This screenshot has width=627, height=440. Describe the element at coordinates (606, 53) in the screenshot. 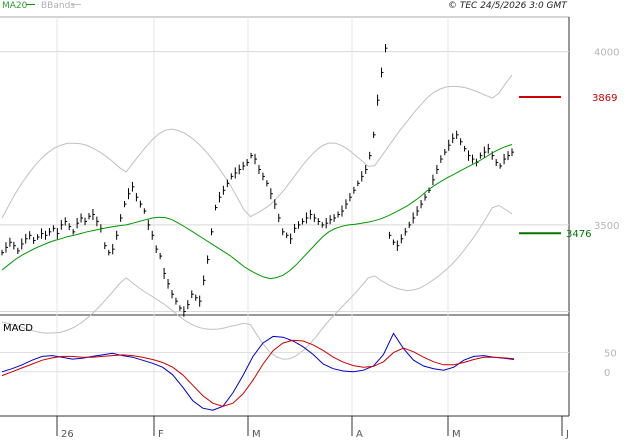

I see `price-y-tick-label: 4000` at that location.